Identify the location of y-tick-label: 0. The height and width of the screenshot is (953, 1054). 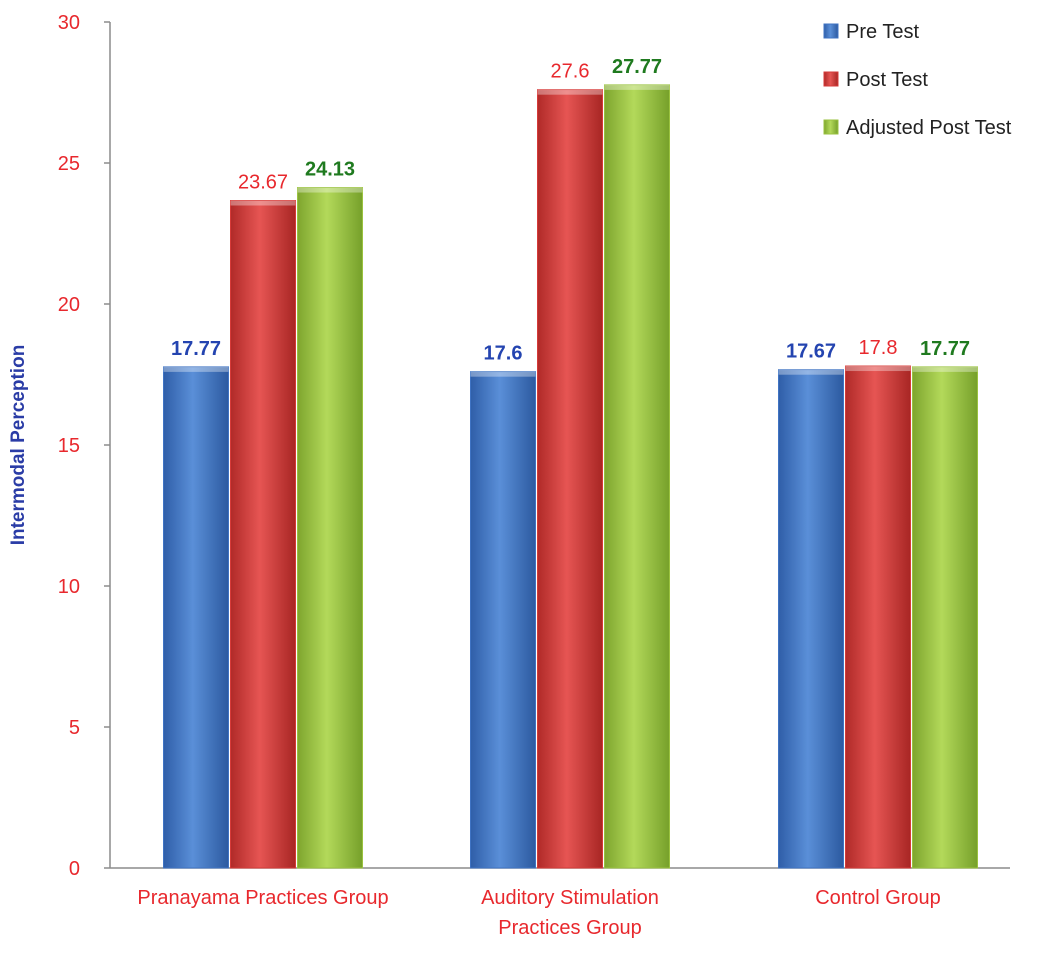
(74, 869).